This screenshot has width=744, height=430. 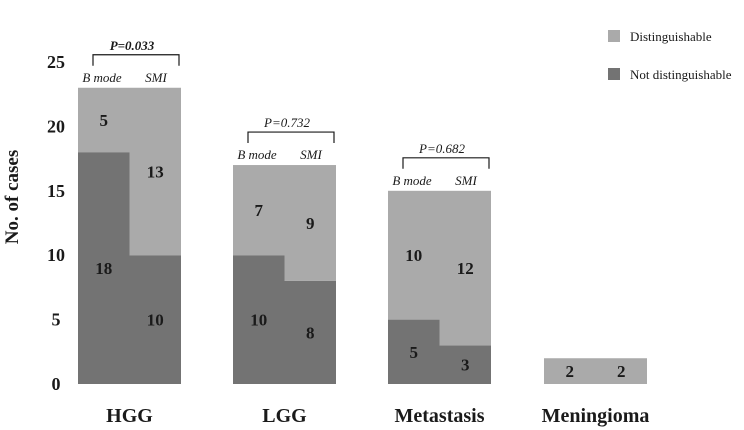 I want to click on p-value-label: P=0.682, so click(x=441, y=148).